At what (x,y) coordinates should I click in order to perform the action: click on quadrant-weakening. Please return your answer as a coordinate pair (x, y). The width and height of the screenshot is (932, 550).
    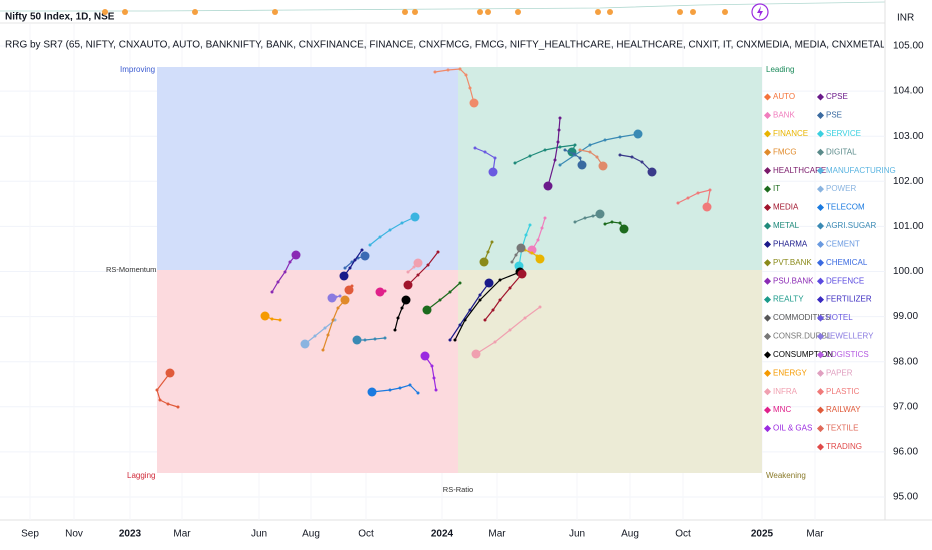
    Looking at the image, I should click on (610, 371).